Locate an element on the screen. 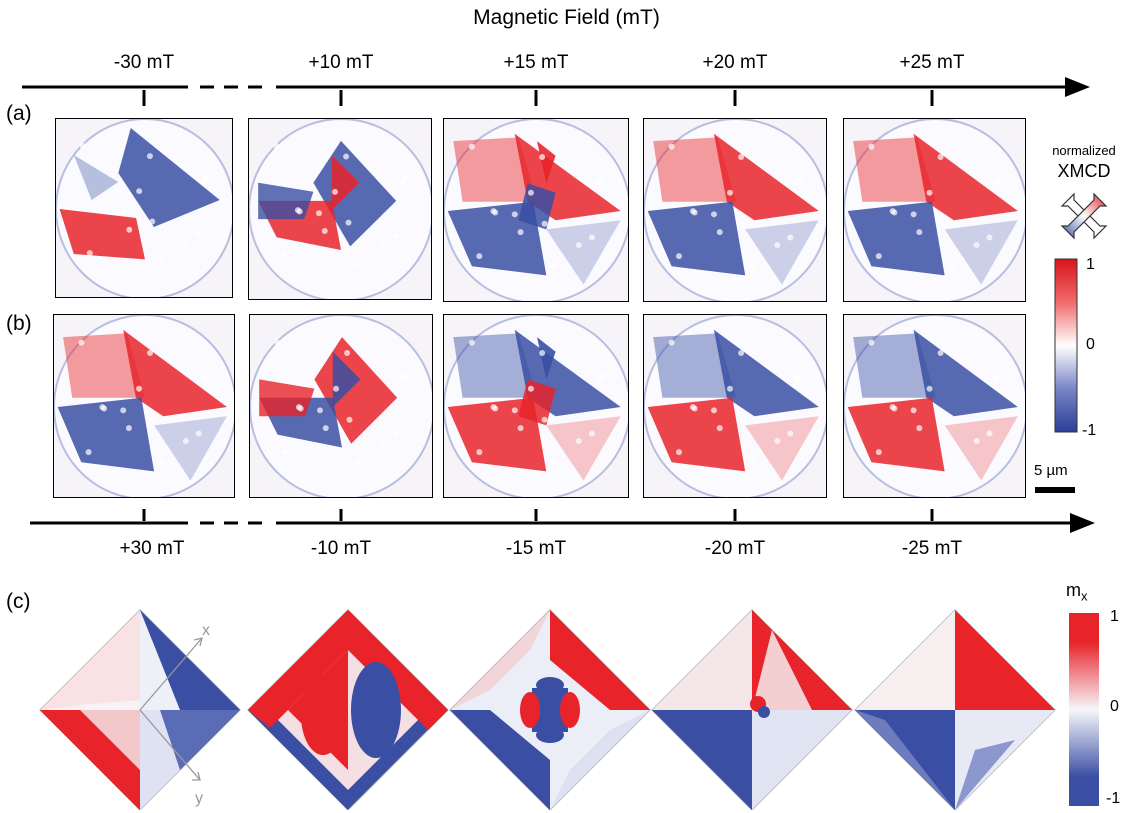 The height and width of the screenshot is (813, 1133). mx-label-main: m is located at coordinates (1073, 590).